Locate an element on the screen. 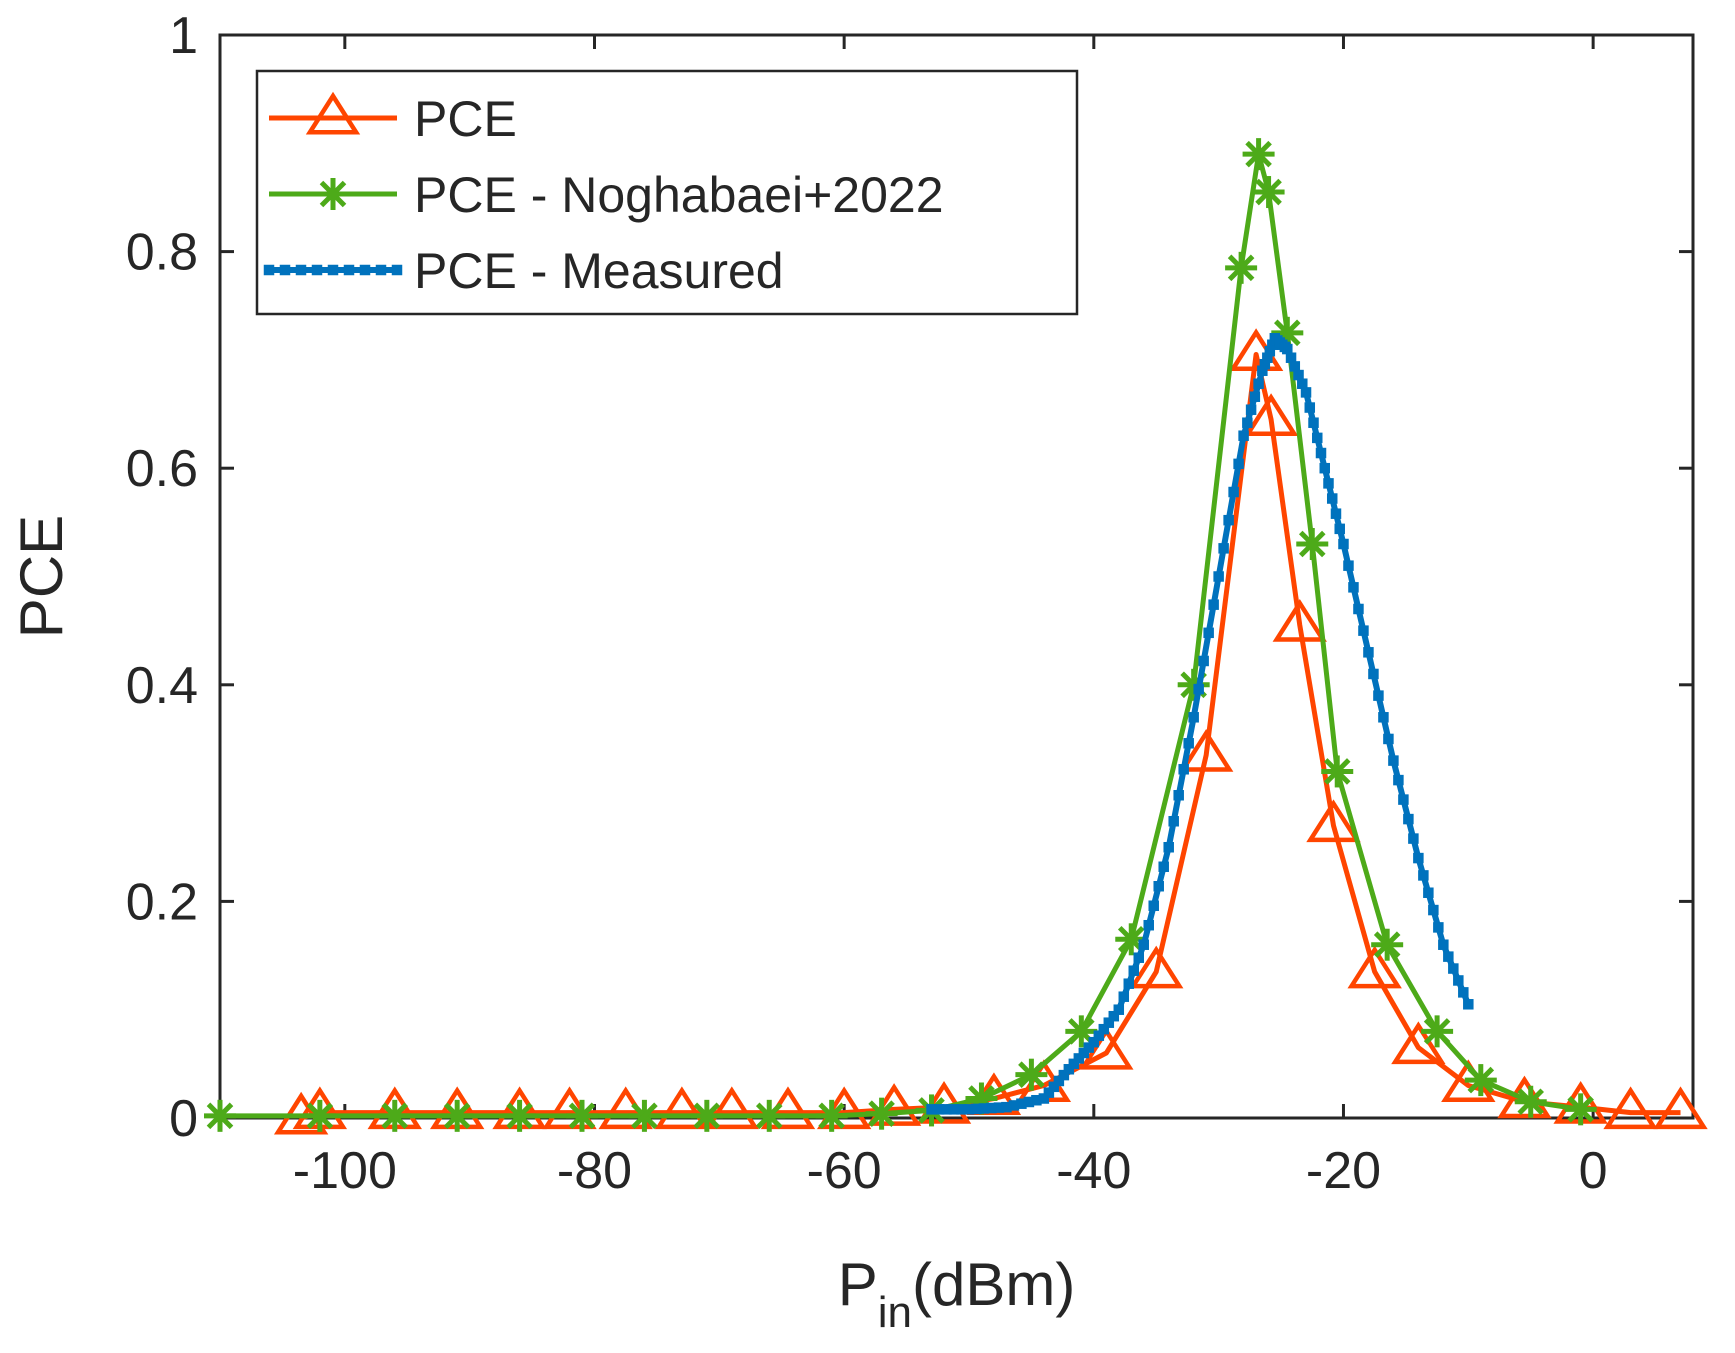 The height and width of the screenshot is (1353, 1735). y-tick-label: 0 is located at coordinates (183, 1119).